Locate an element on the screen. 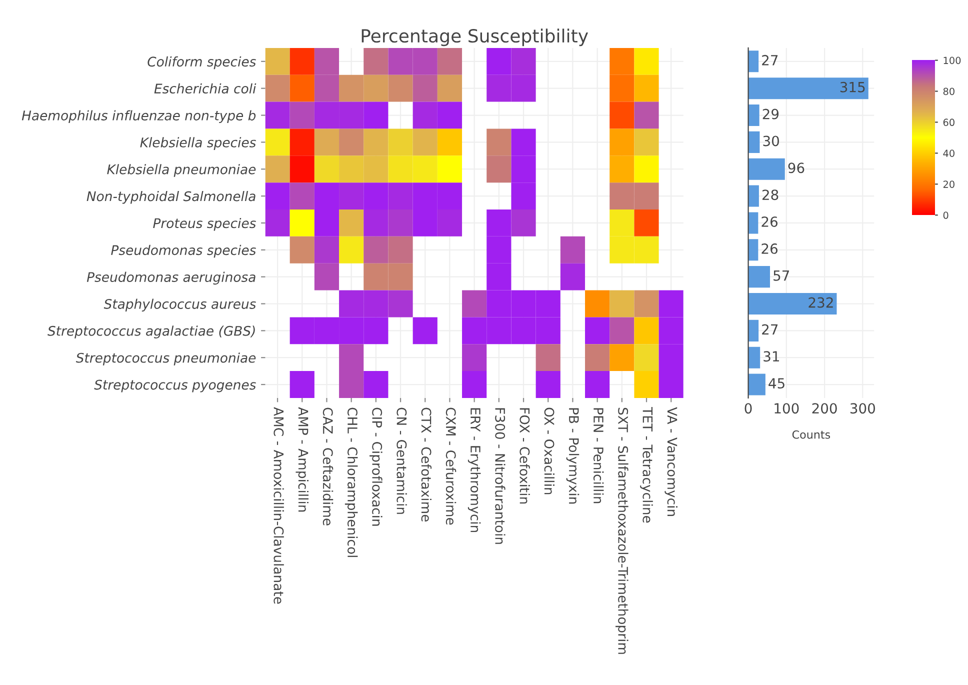 This screenshot has width=968, height=685. color-bar-label: 100 is located at coordinates (952, 60).